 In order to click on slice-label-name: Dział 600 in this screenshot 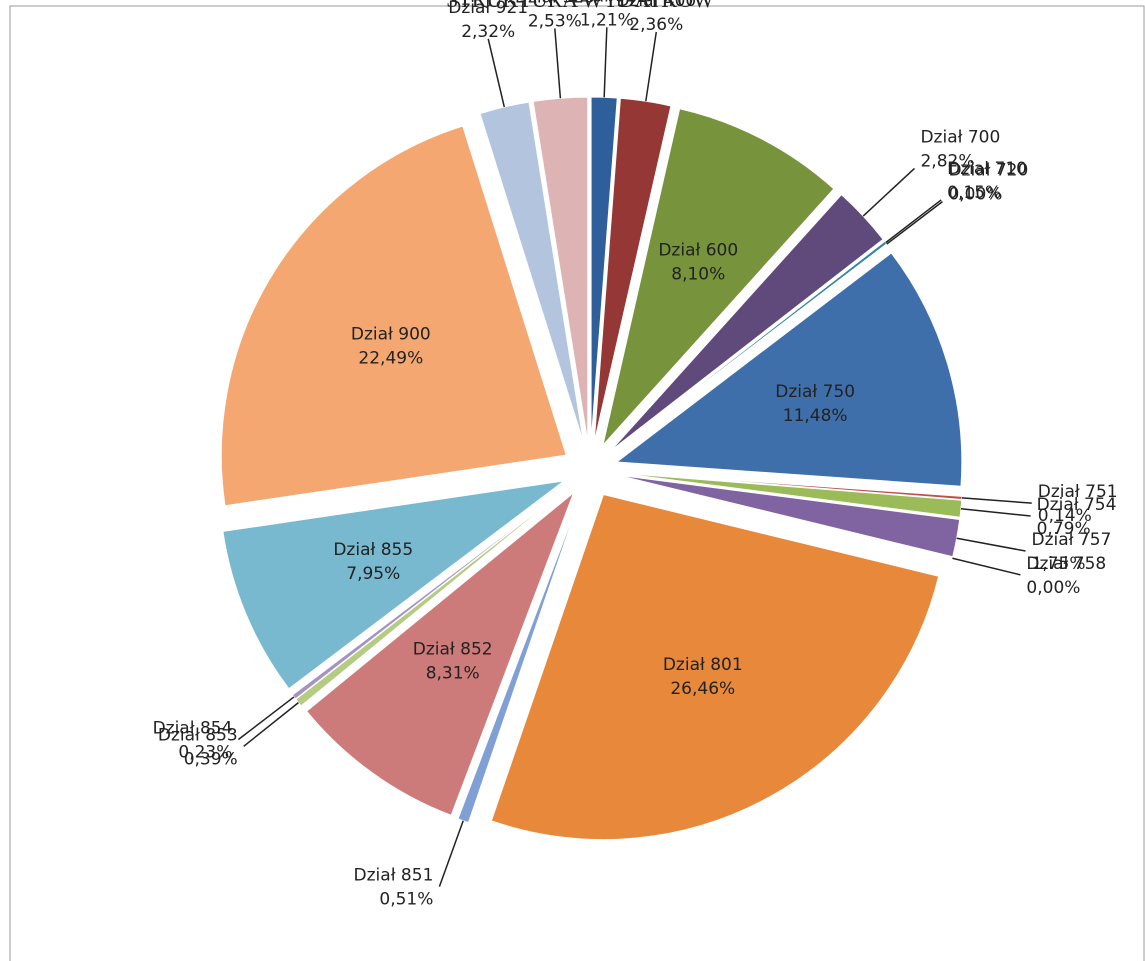, I will do `click(698, 250)`.